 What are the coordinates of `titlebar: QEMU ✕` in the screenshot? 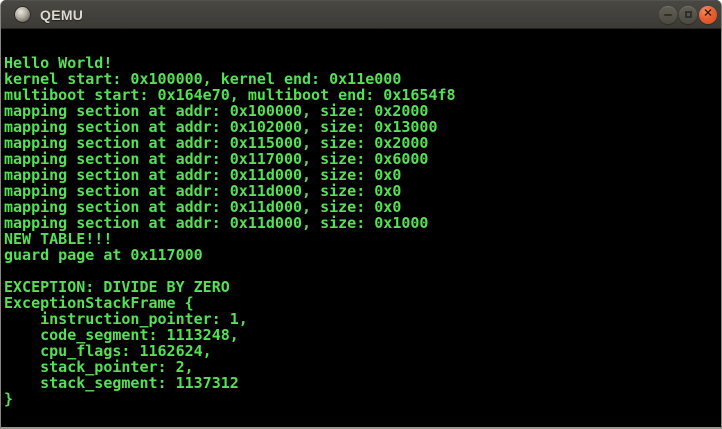 It's located at (361, 14).